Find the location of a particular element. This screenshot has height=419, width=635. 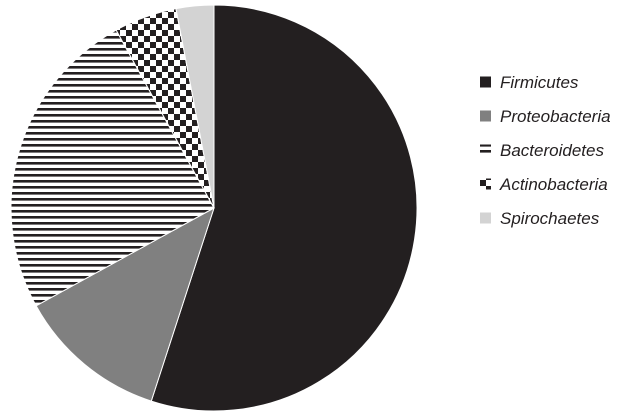

legend-swatch-actinobacteria is located at coordinates (485, 184).